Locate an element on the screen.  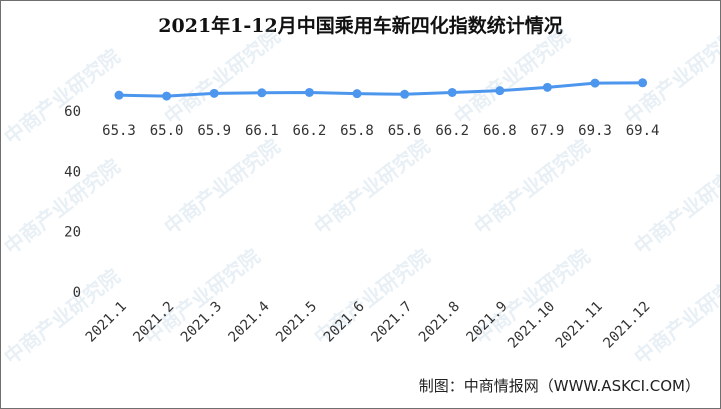
x-tick-label: 2021.3 is located at coordinates (201, 322).